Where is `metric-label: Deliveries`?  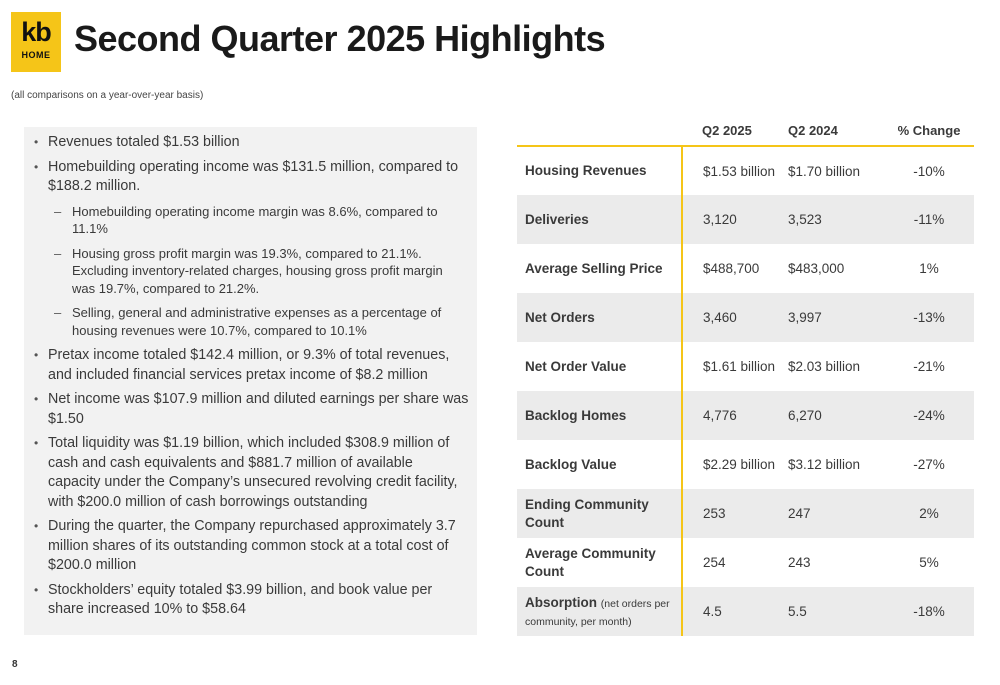
metric-label: Deliveries is located at coordinates (600, 219).